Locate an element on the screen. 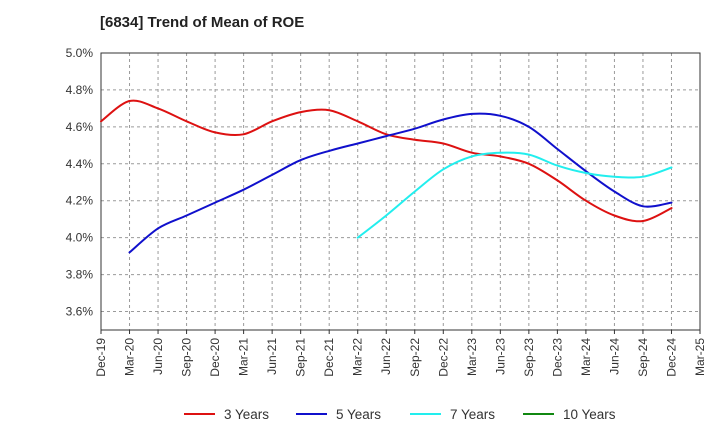  x-tick-label: Sep-24 is located at coordinates (643, 357).